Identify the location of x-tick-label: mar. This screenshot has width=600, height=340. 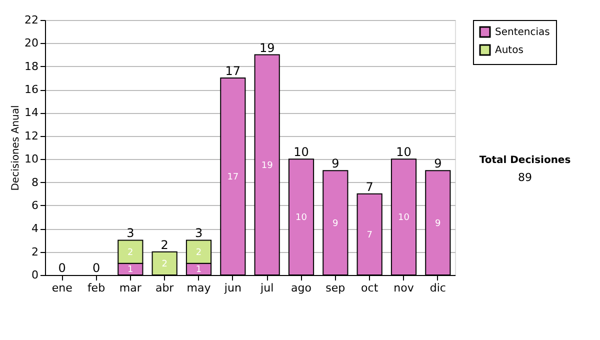
(130, 288).